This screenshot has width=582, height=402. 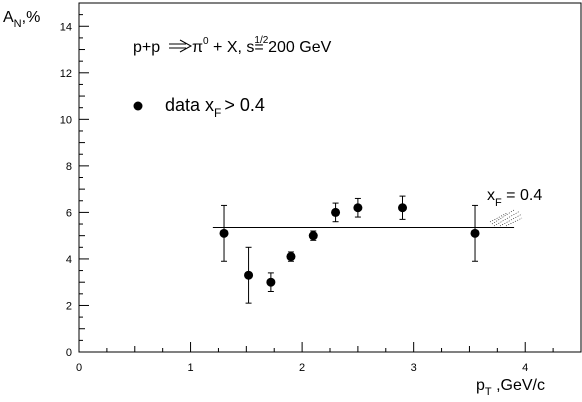 What do you see at coordinates (506, 218) in the screenshot?
I see `fit-label-hatch` at bounding box center [506, 218].